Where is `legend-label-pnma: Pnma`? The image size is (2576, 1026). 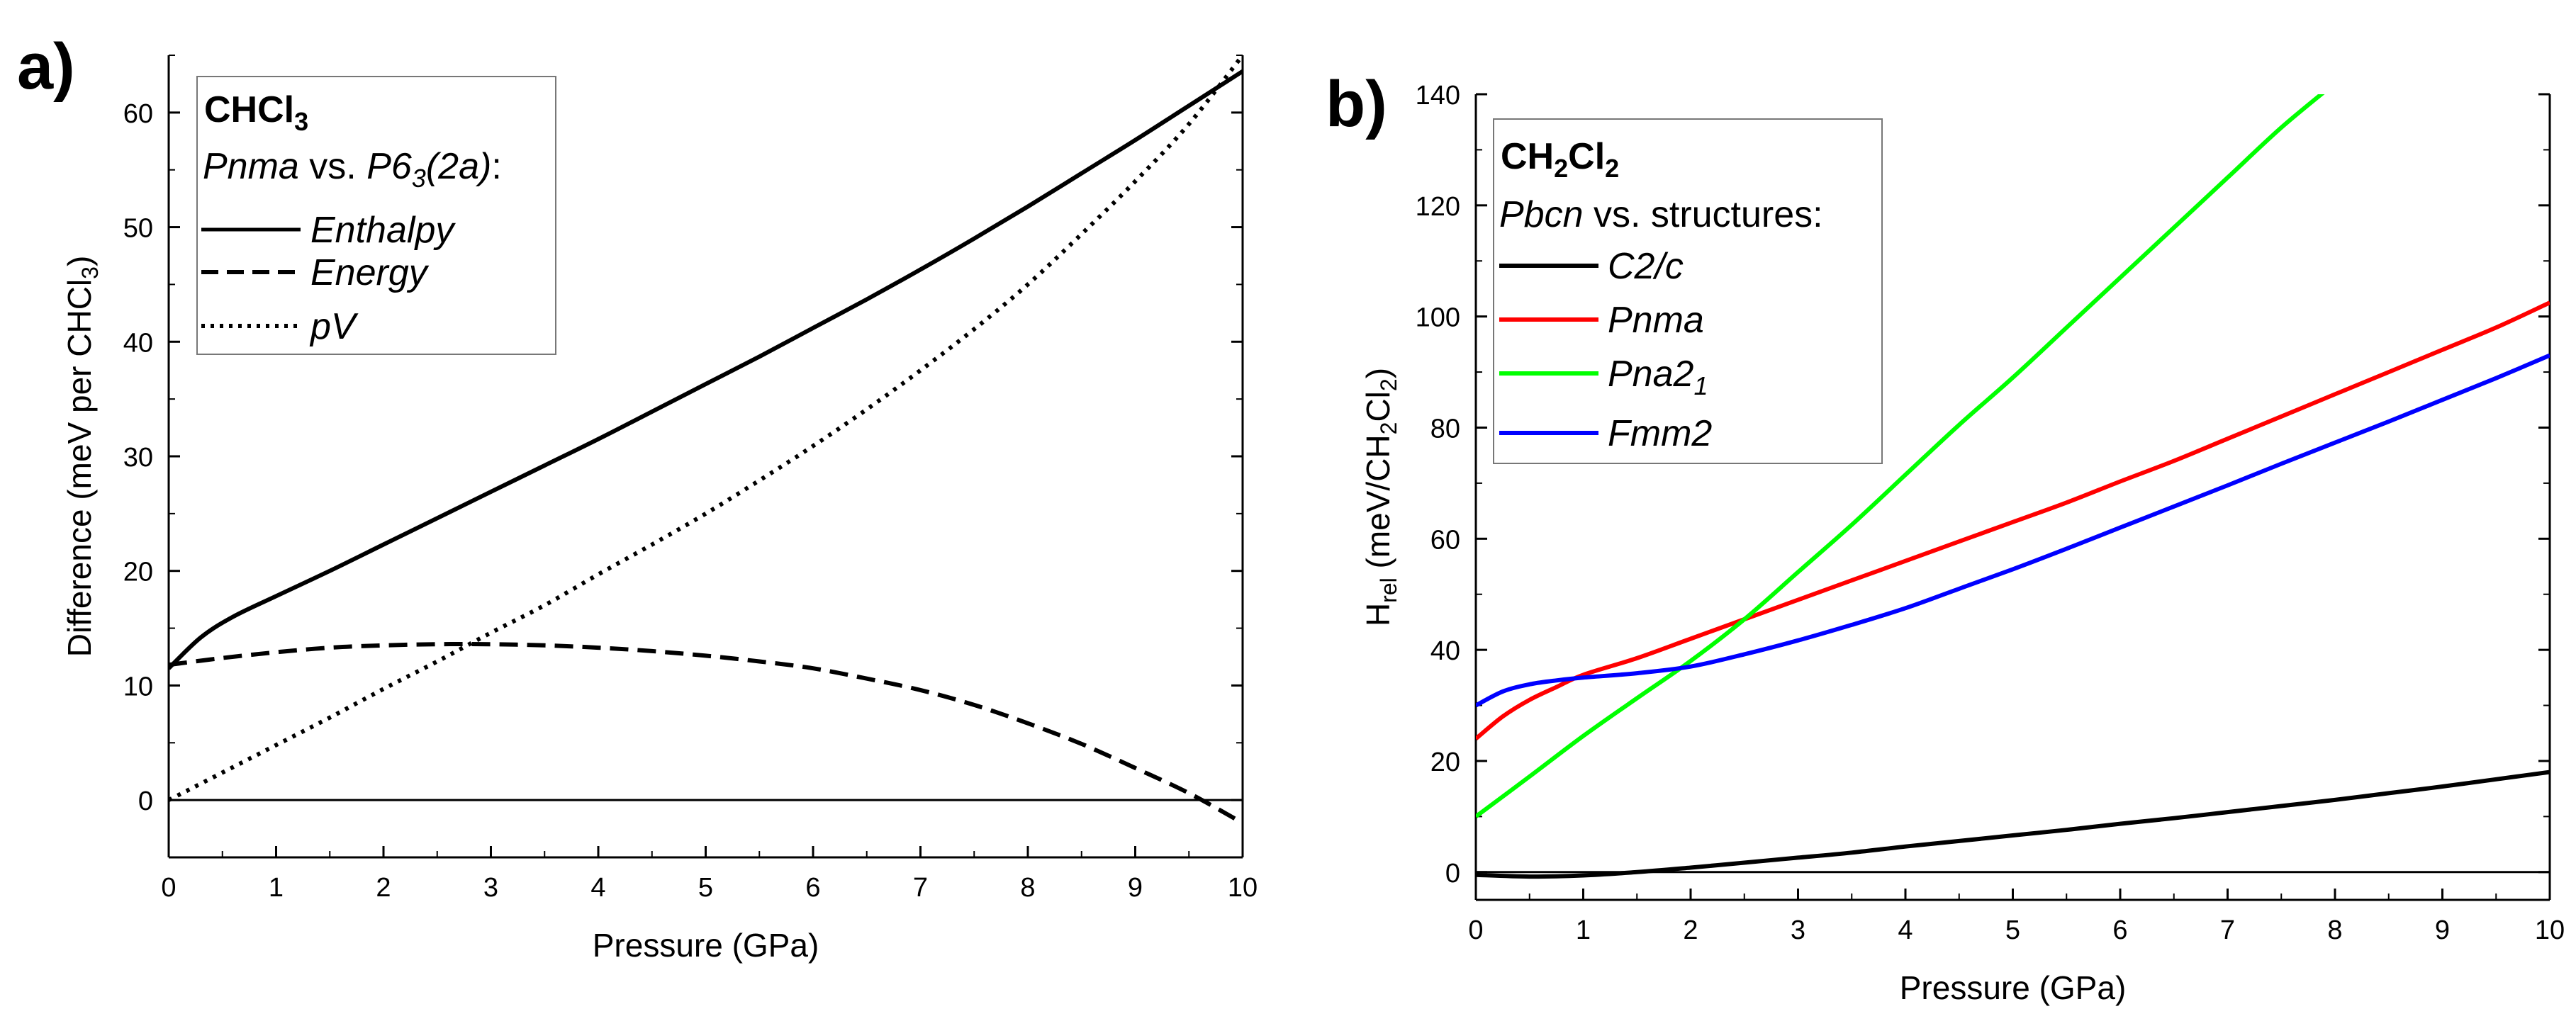 legend-label-pnma: Pnma is located at coordinates (1656, 320).